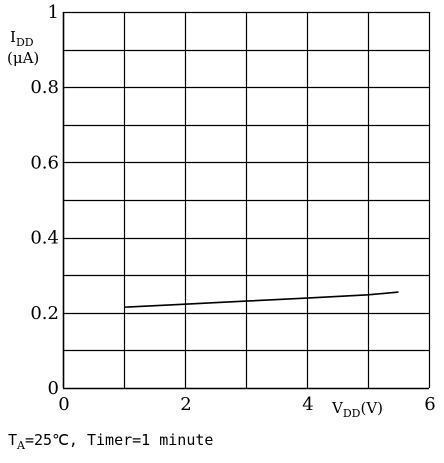  Describe the element at coordinates (429, 404) in the screenshot. I see `x-tick-label-3: 6` at that location.